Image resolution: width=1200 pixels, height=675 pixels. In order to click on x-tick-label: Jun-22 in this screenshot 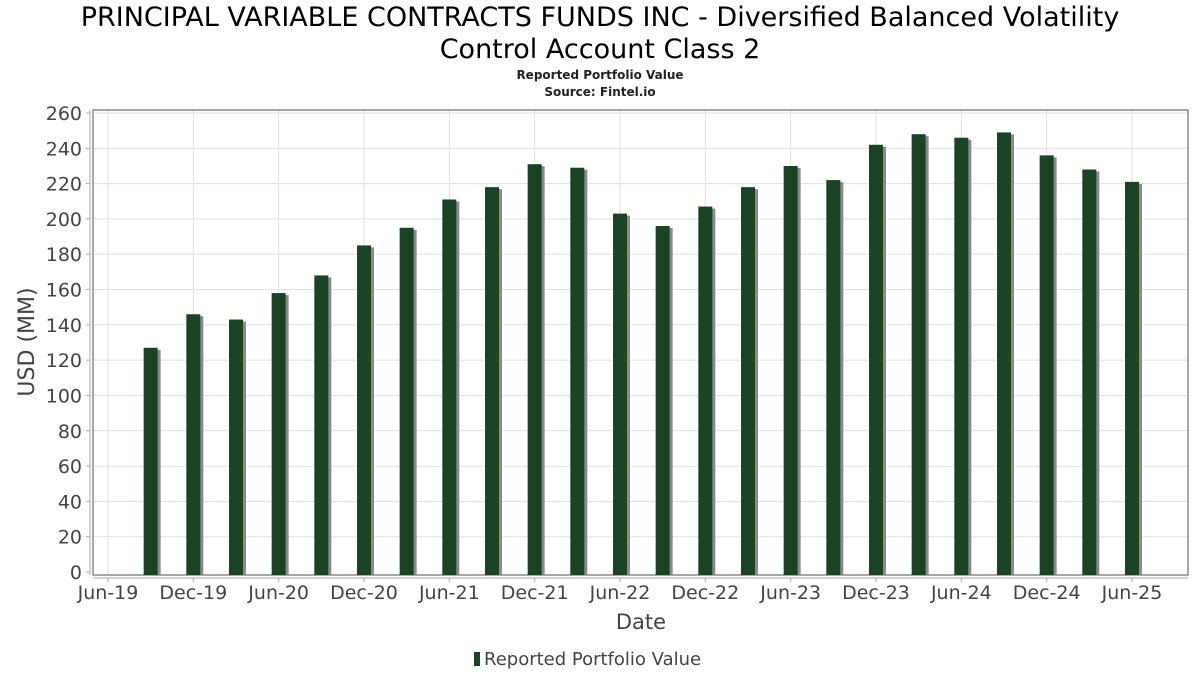, I will do `click(620, 593)`.